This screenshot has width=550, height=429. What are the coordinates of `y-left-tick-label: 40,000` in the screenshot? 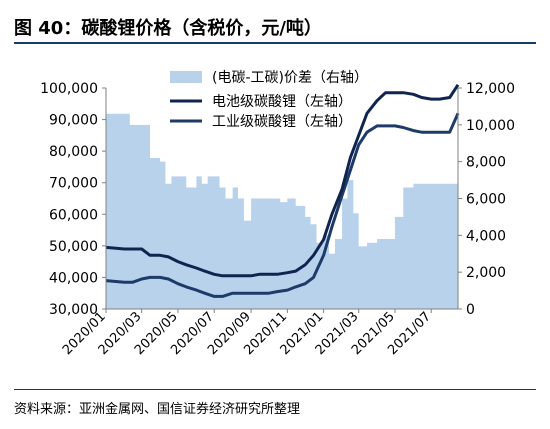 It's located at (73, 278).